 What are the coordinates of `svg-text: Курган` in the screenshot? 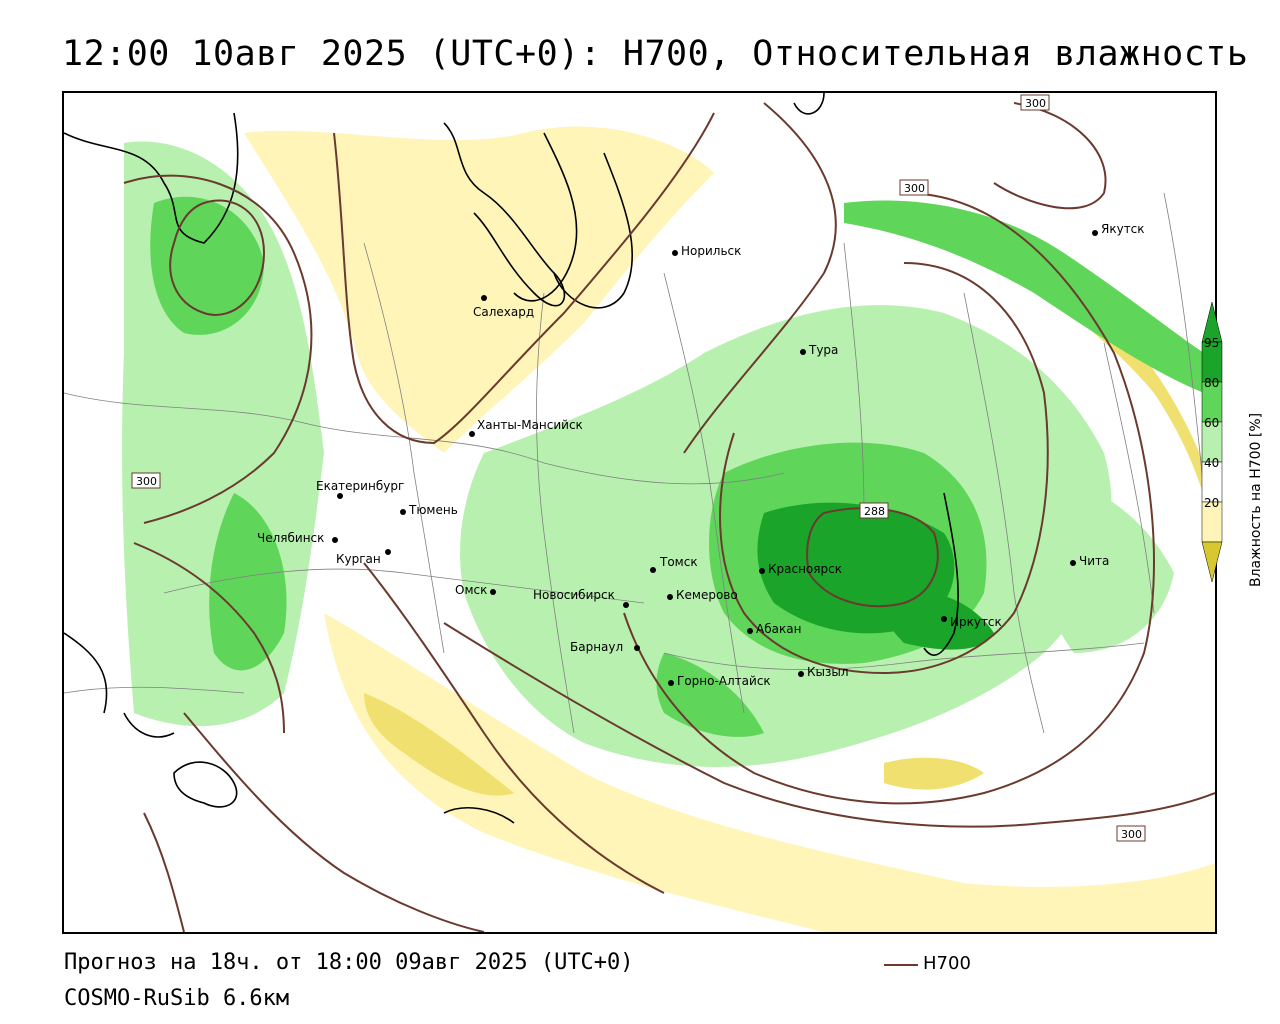 It's located at (358, 559).